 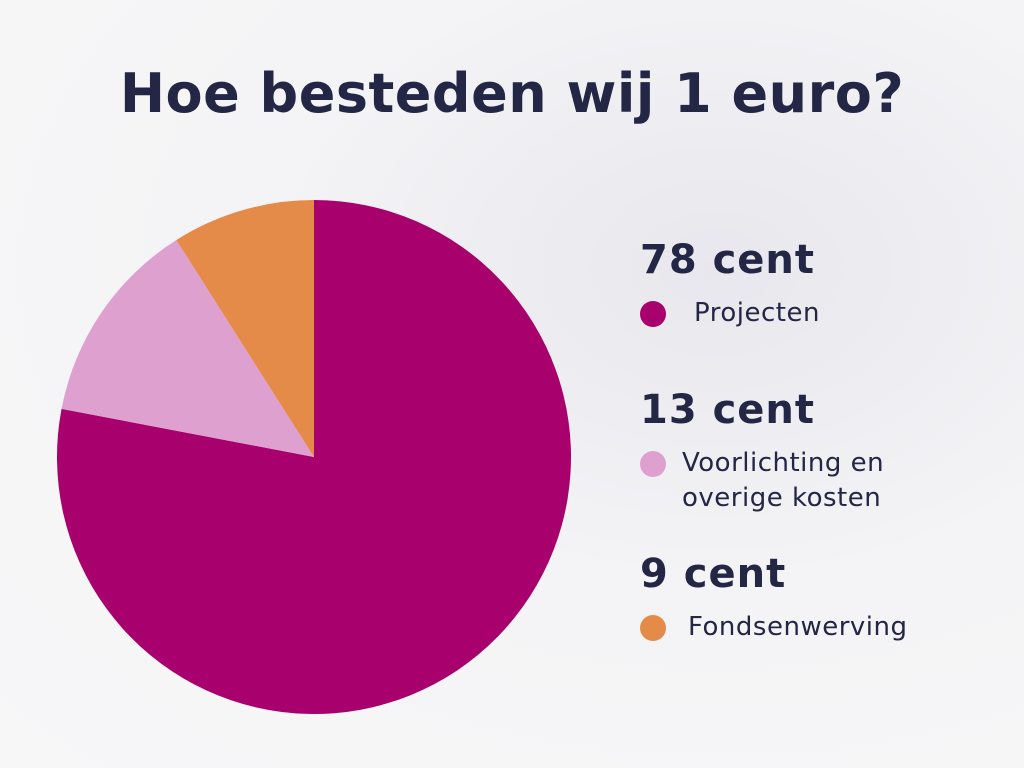 I want to click on legend-item-projecten: 78 cent Projecten, so click(x=730, y=285).